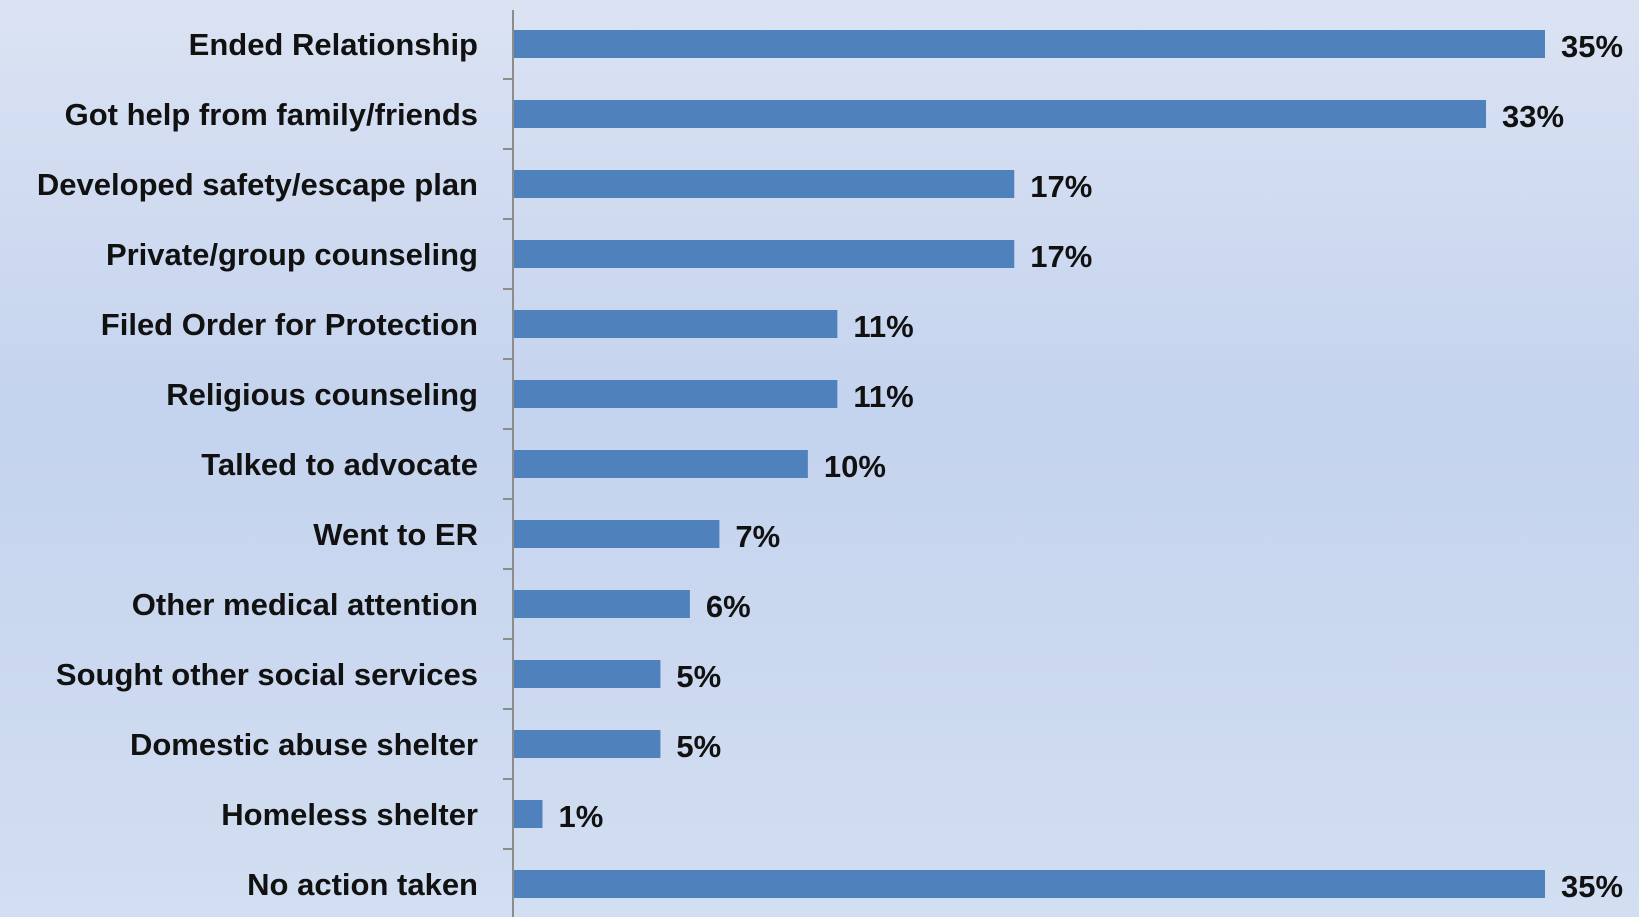  What do you see at coordinates (855, 466) in the screenshot?
I see `data-label: 10%` at bounding box center [855, 466].